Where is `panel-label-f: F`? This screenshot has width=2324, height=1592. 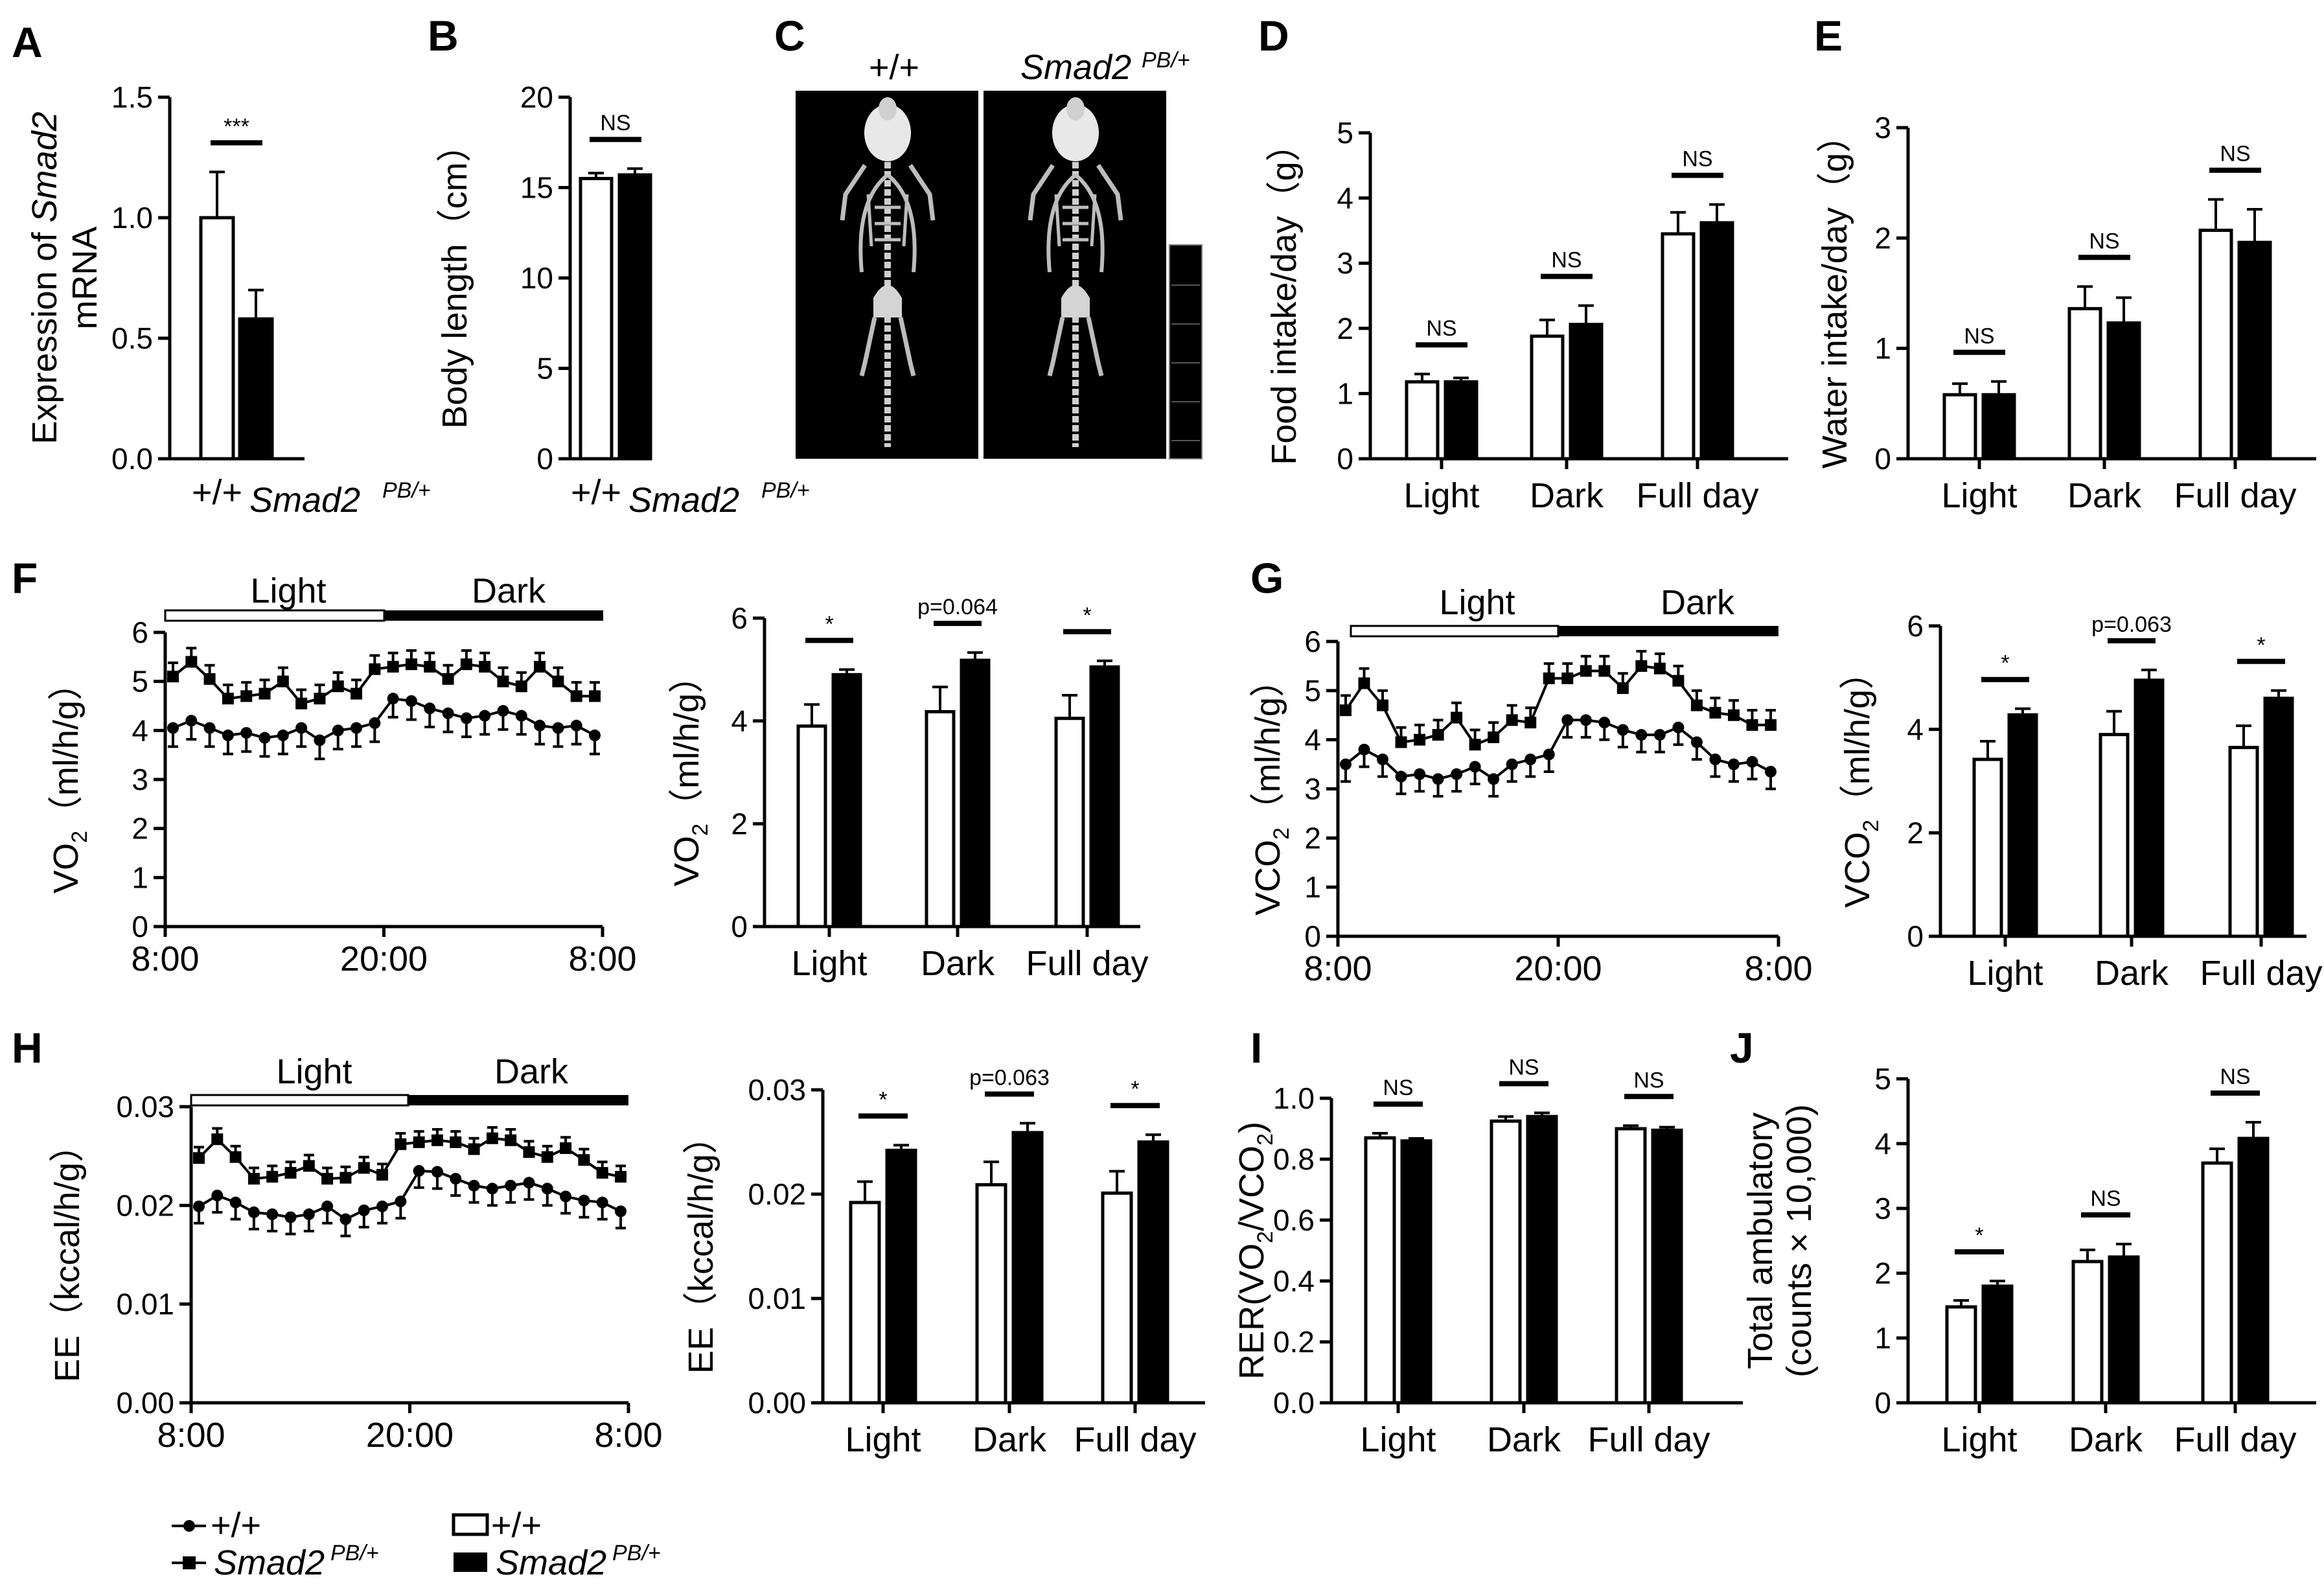 panel-label-f: F is located at coordinates (25, 578).